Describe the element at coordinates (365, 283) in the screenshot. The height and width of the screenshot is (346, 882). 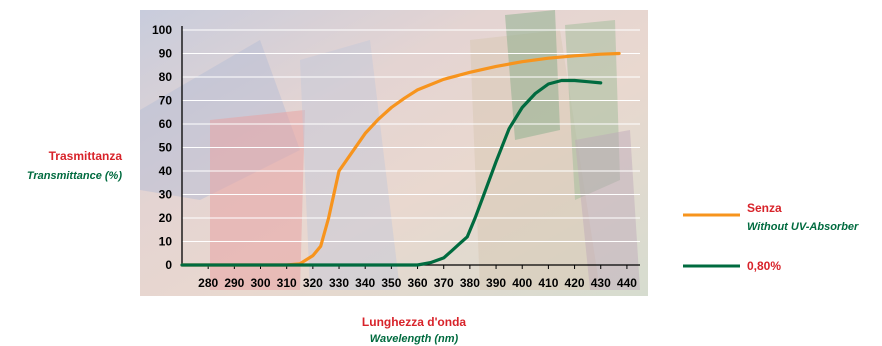
I see `x-tick-label: 340` at that location.